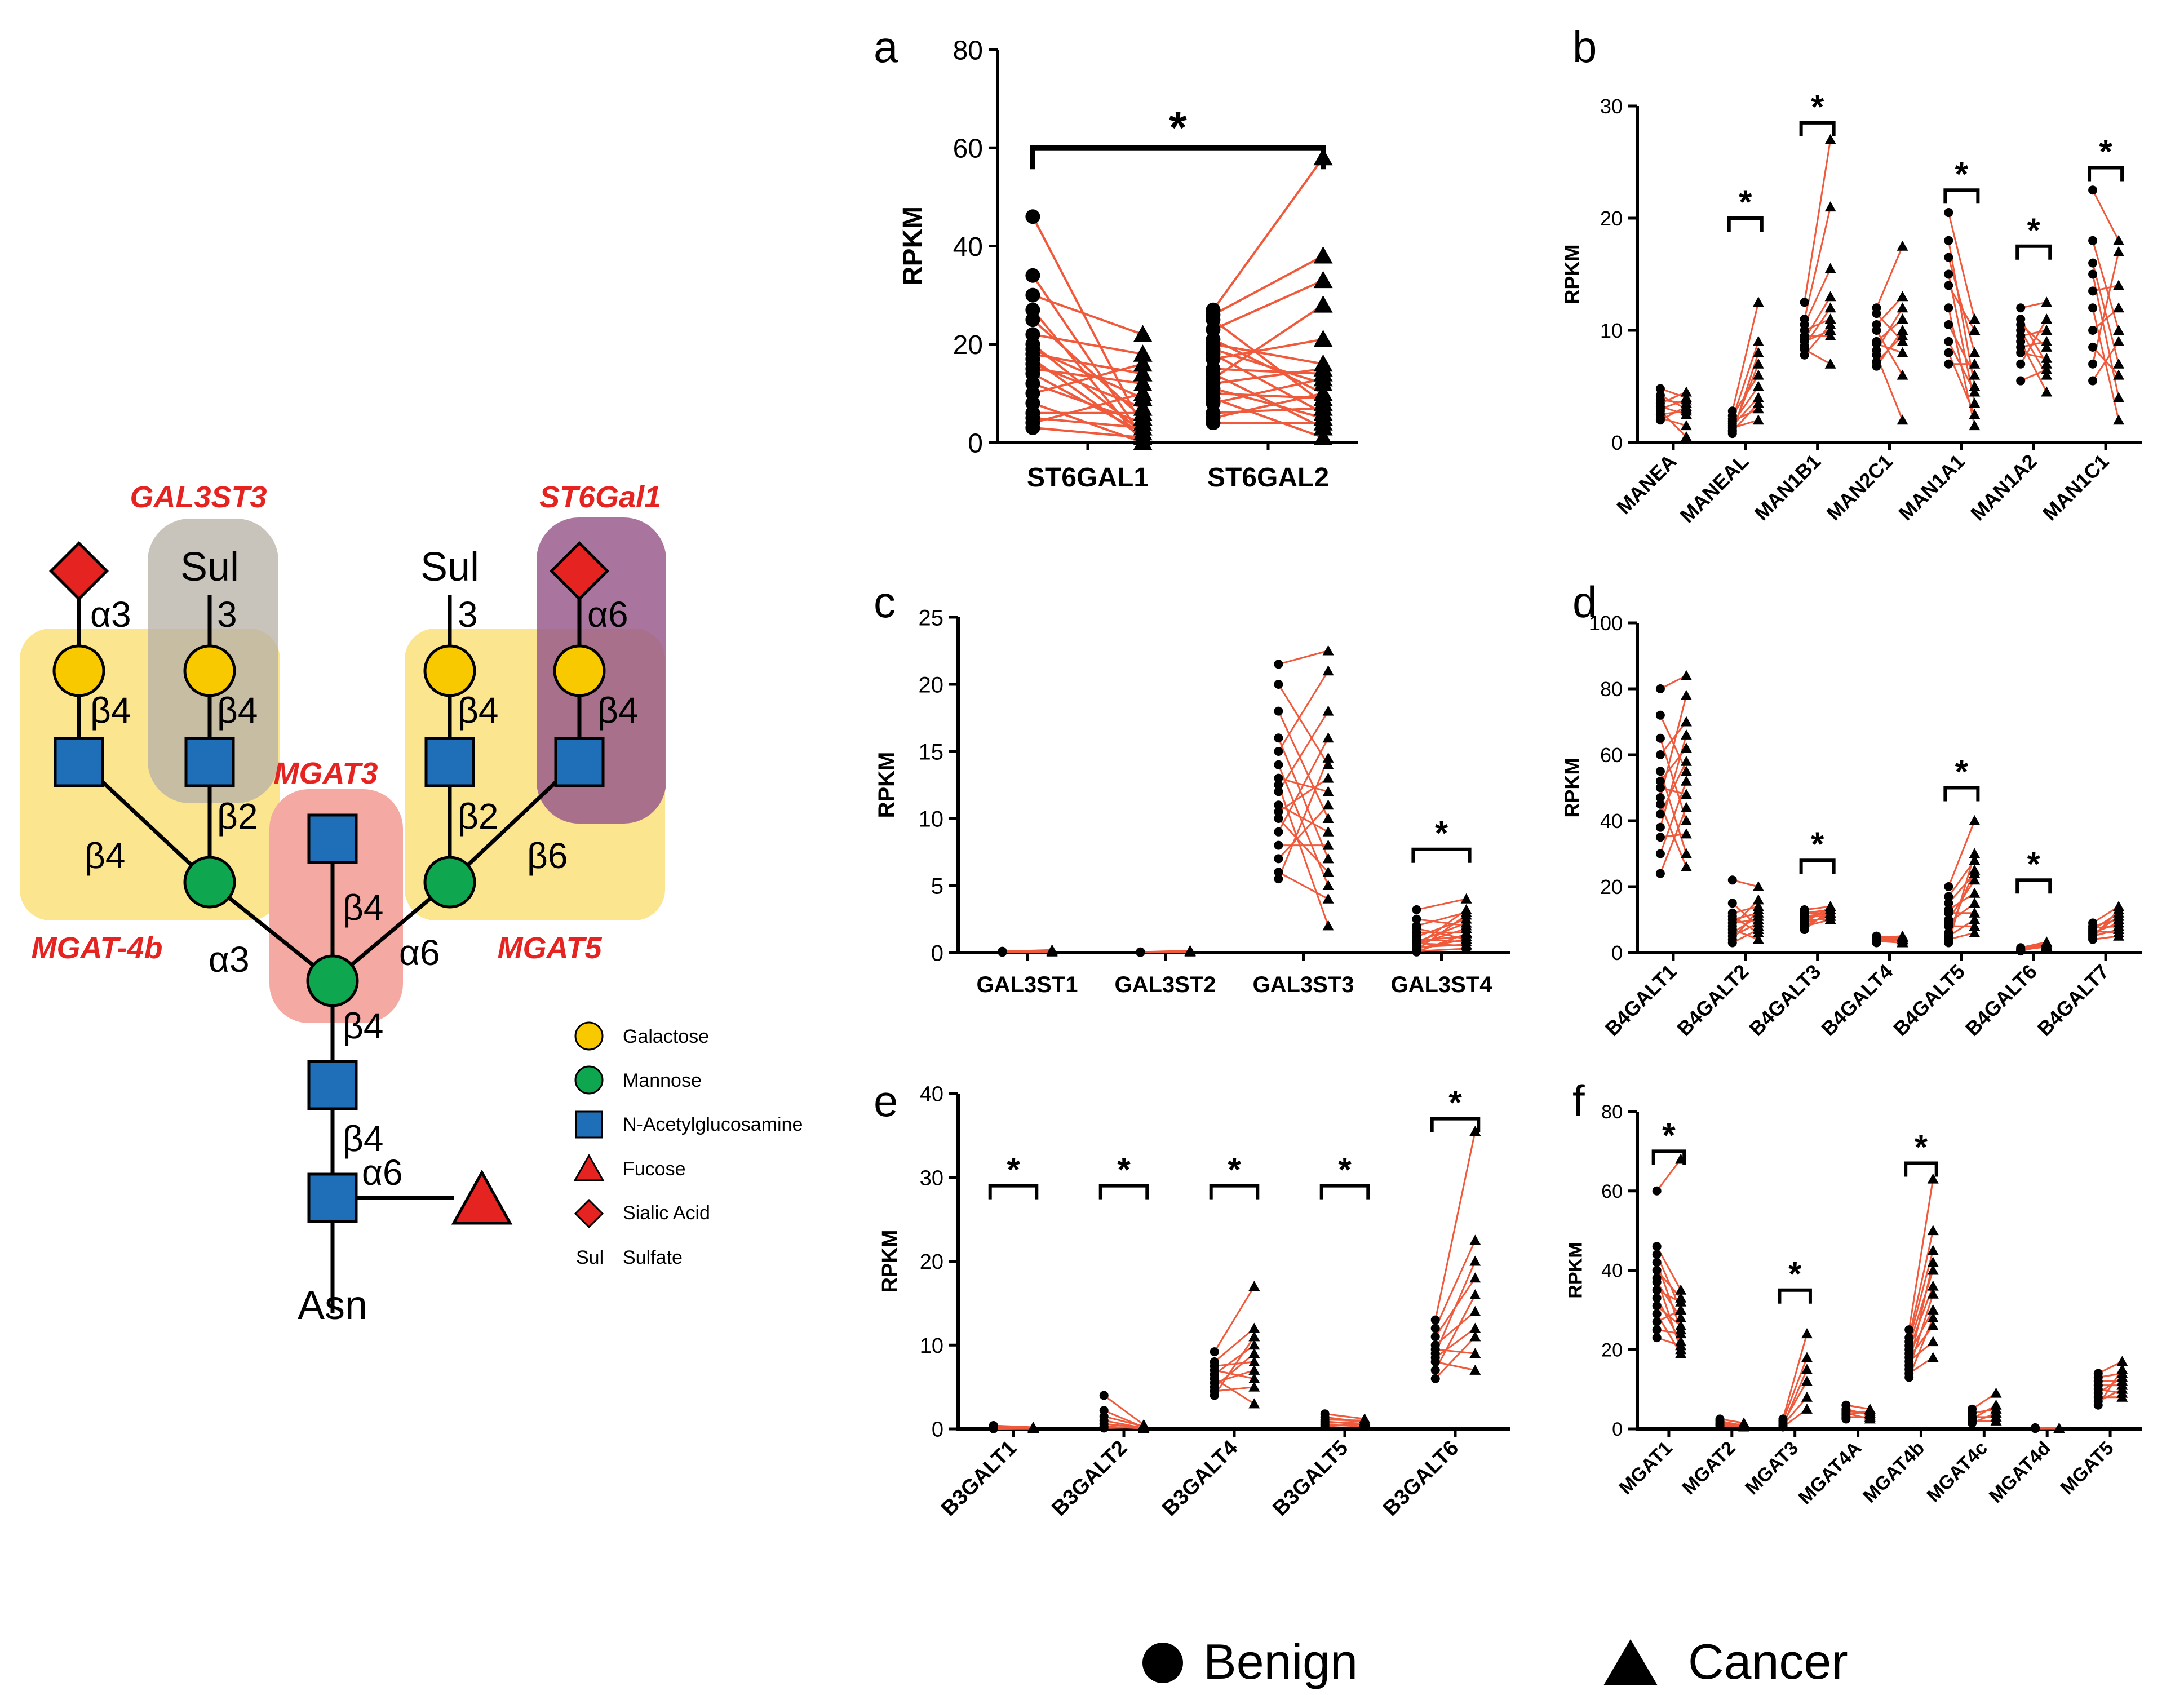 Image resolution: width=2184 pixels, height=1695 pixels. What do you see at coordinates (886, 1101) in the screenshot?
I see `panel-label: e` at bounding box center [886, 1101].